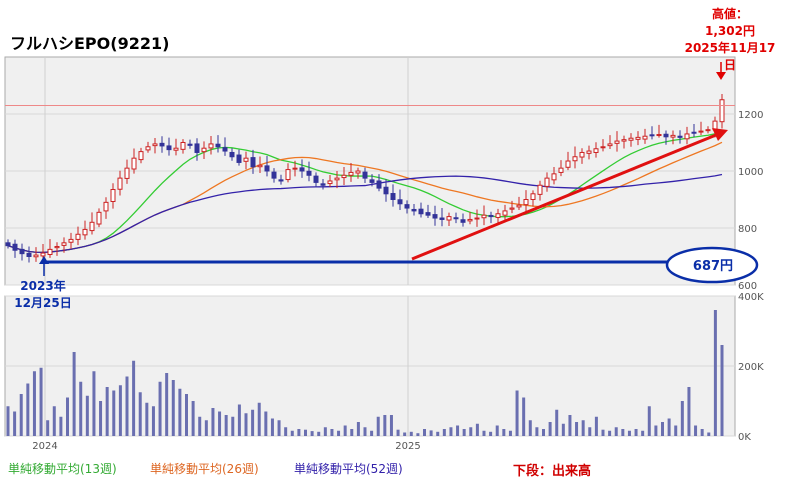  I want to click on low-arrow-head, so click(44, 260).